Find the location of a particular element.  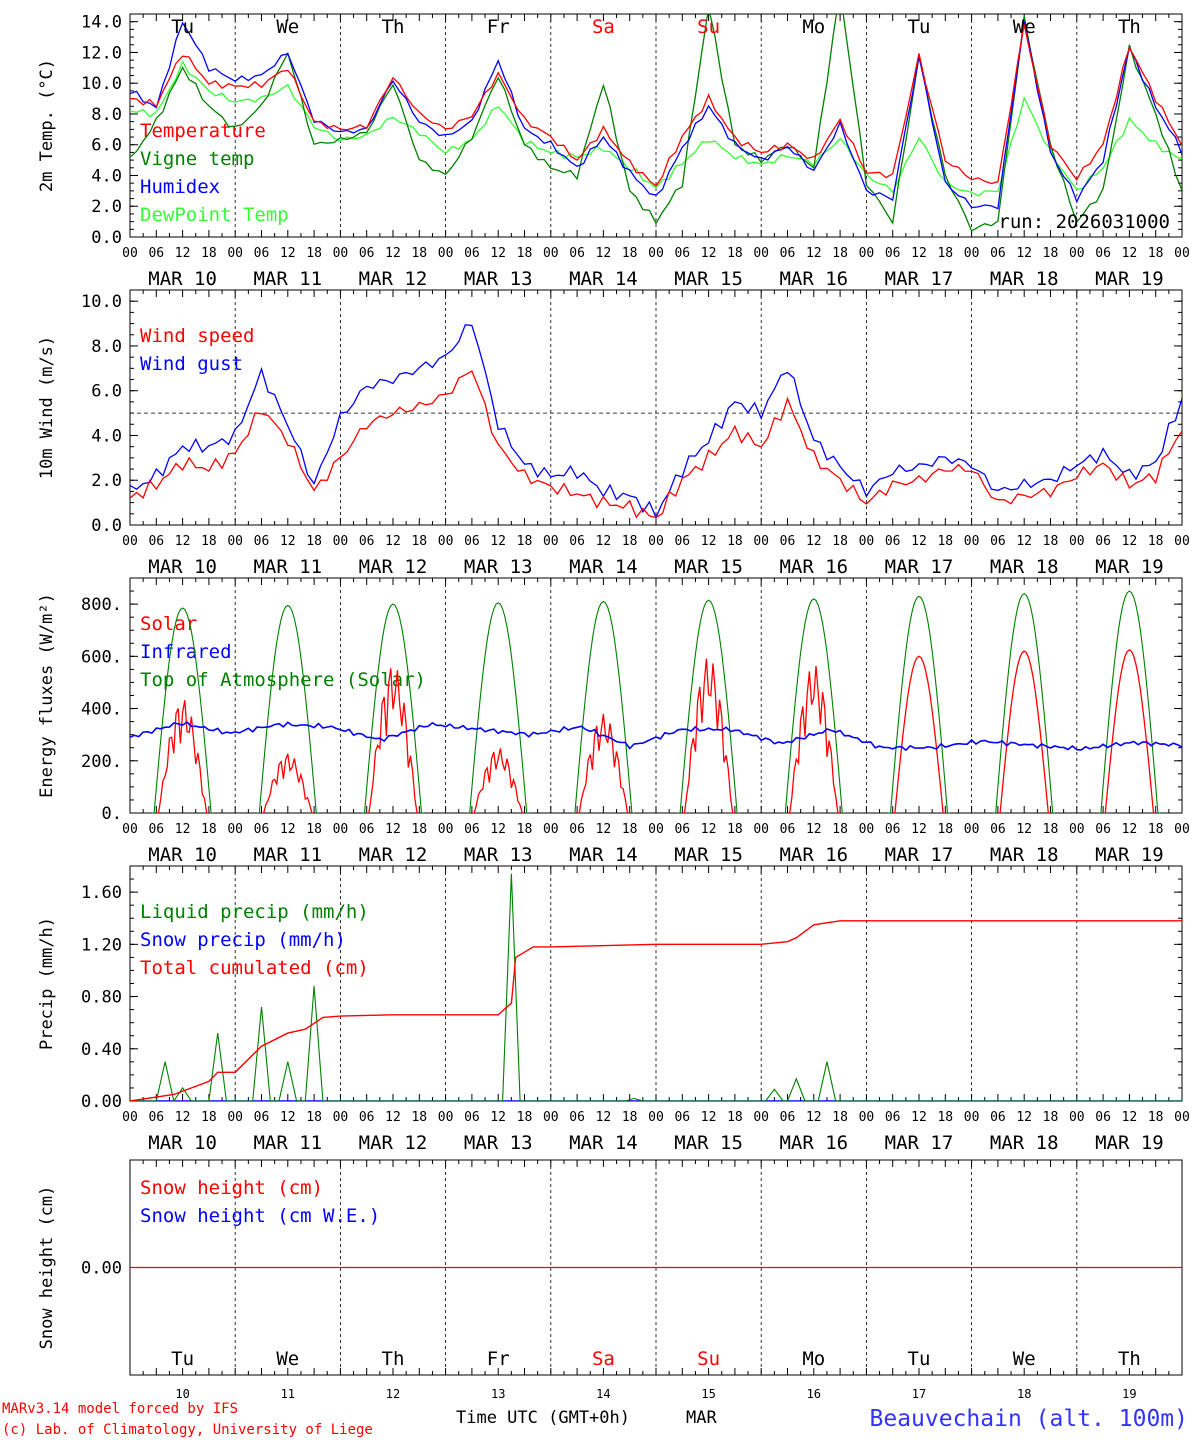

date-label: MAR 14 is located at coordinates (603, 567).